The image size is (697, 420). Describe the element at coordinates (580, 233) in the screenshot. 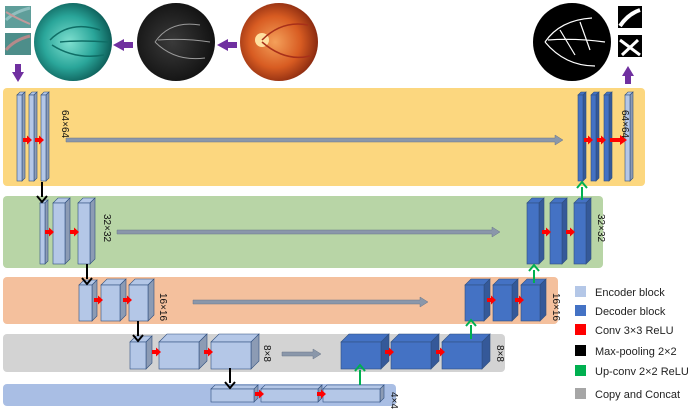

I see `dec32-block-3-front` at that location.